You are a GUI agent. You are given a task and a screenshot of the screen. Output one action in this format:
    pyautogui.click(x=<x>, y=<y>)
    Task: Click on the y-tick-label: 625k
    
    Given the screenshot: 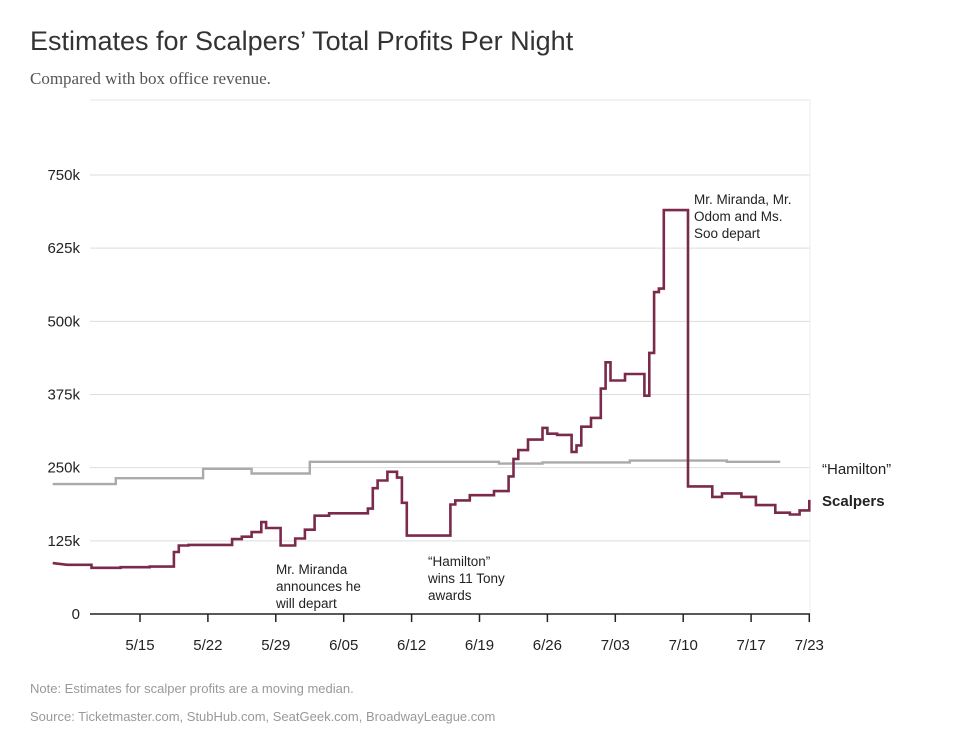 What is the action you would take?
    pyautogui.click(x=63, y=248)
    